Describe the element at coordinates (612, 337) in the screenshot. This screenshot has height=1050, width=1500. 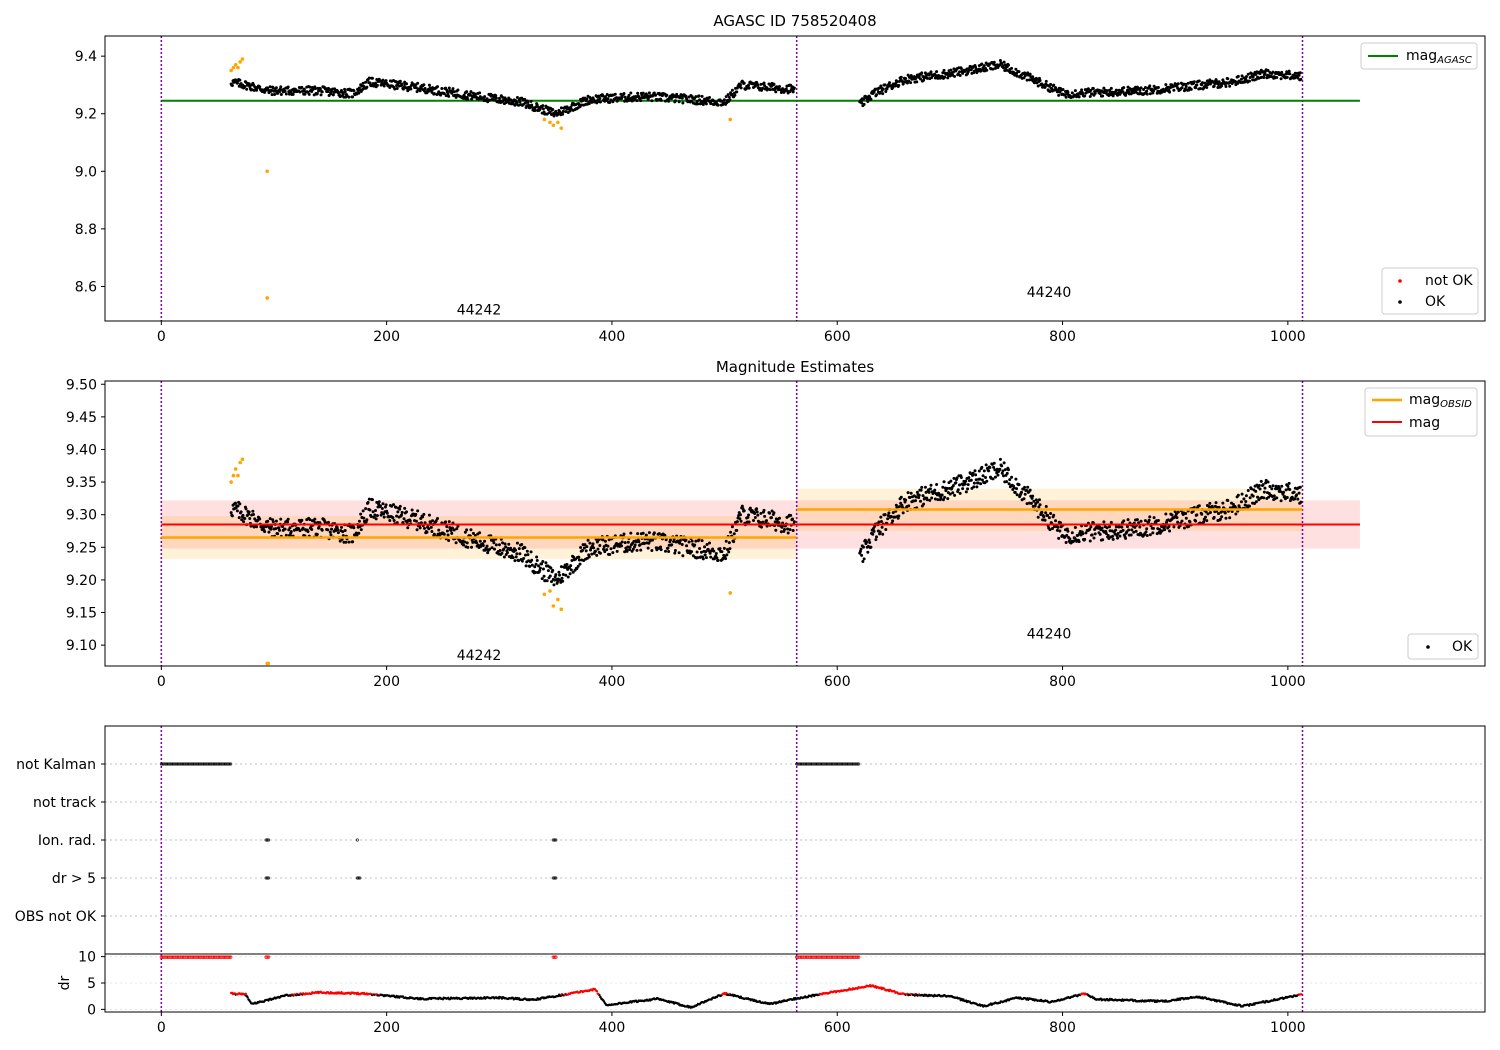
I see `x-tick-label: 400` at that location.